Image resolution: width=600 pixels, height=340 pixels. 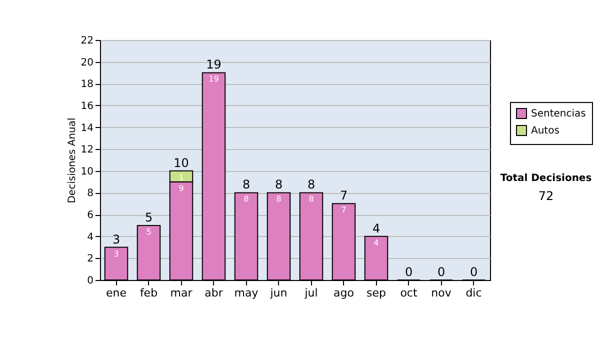 What do you see at coordinates (87, 62) in the screenshot?
I see `y-tick-label: 20` at bounding box center [87, 62].